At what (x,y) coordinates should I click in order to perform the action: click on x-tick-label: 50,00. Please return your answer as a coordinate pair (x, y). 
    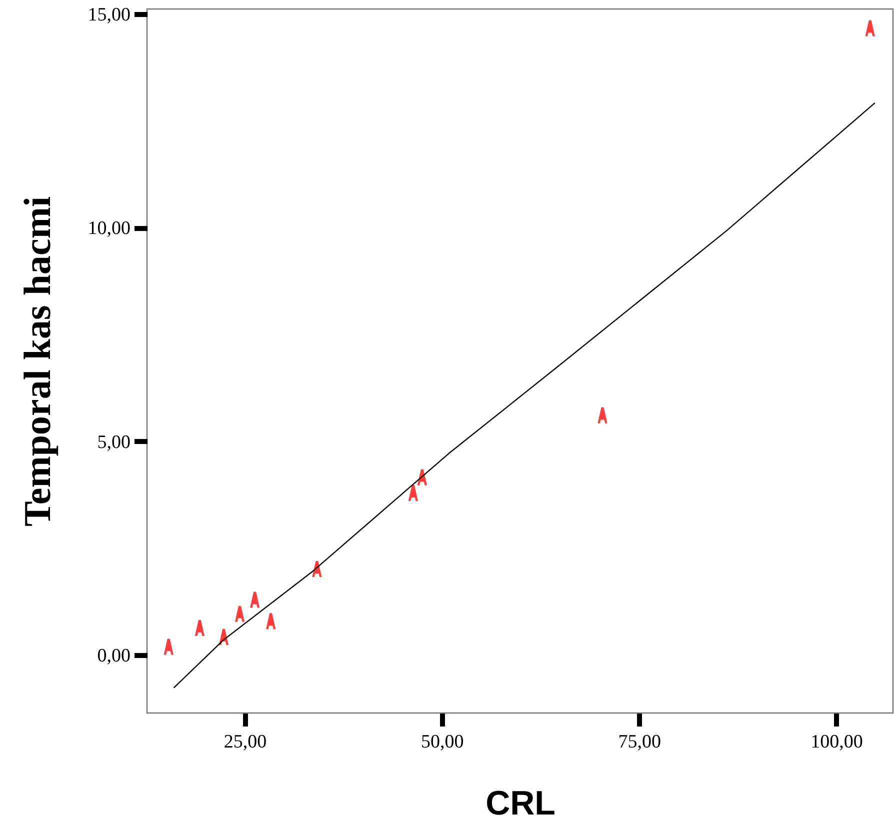
    Looking at the image, I should click on (442, 742).